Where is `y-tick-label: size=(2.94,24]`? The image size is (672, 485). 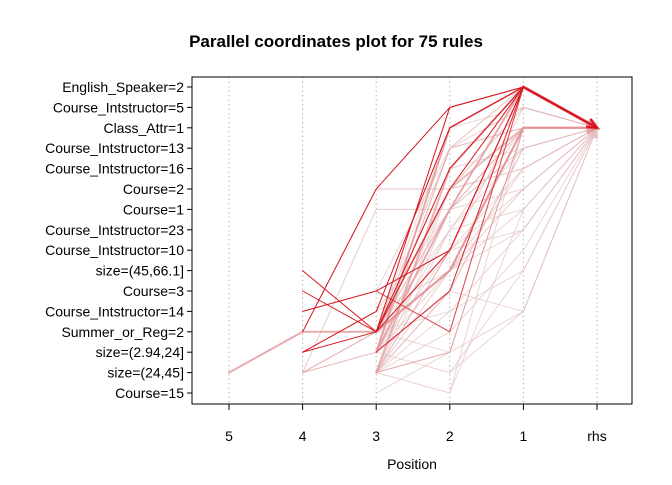
y-tick-label: size=(2.94,24] is located at coordinates (140, 352).